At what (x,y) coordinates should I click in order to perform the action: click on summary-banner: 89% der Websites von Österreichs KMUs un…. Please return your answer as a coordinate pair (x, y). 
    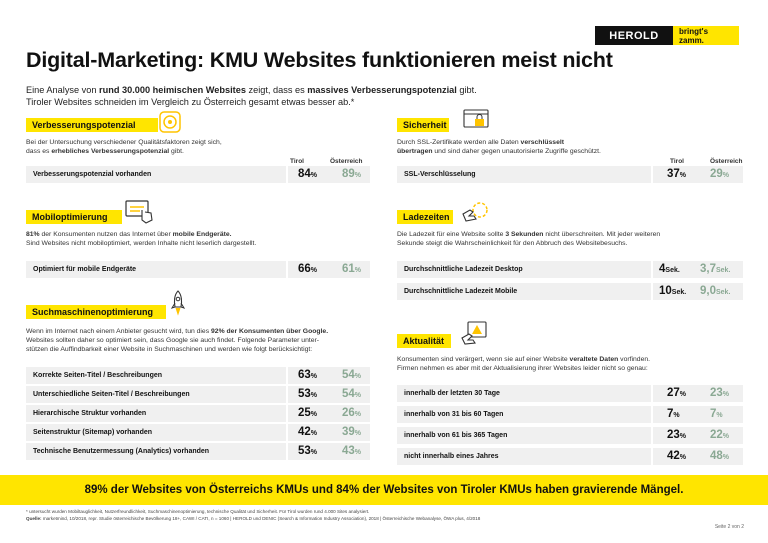
    Looking at the image, I should click on (384, 490).